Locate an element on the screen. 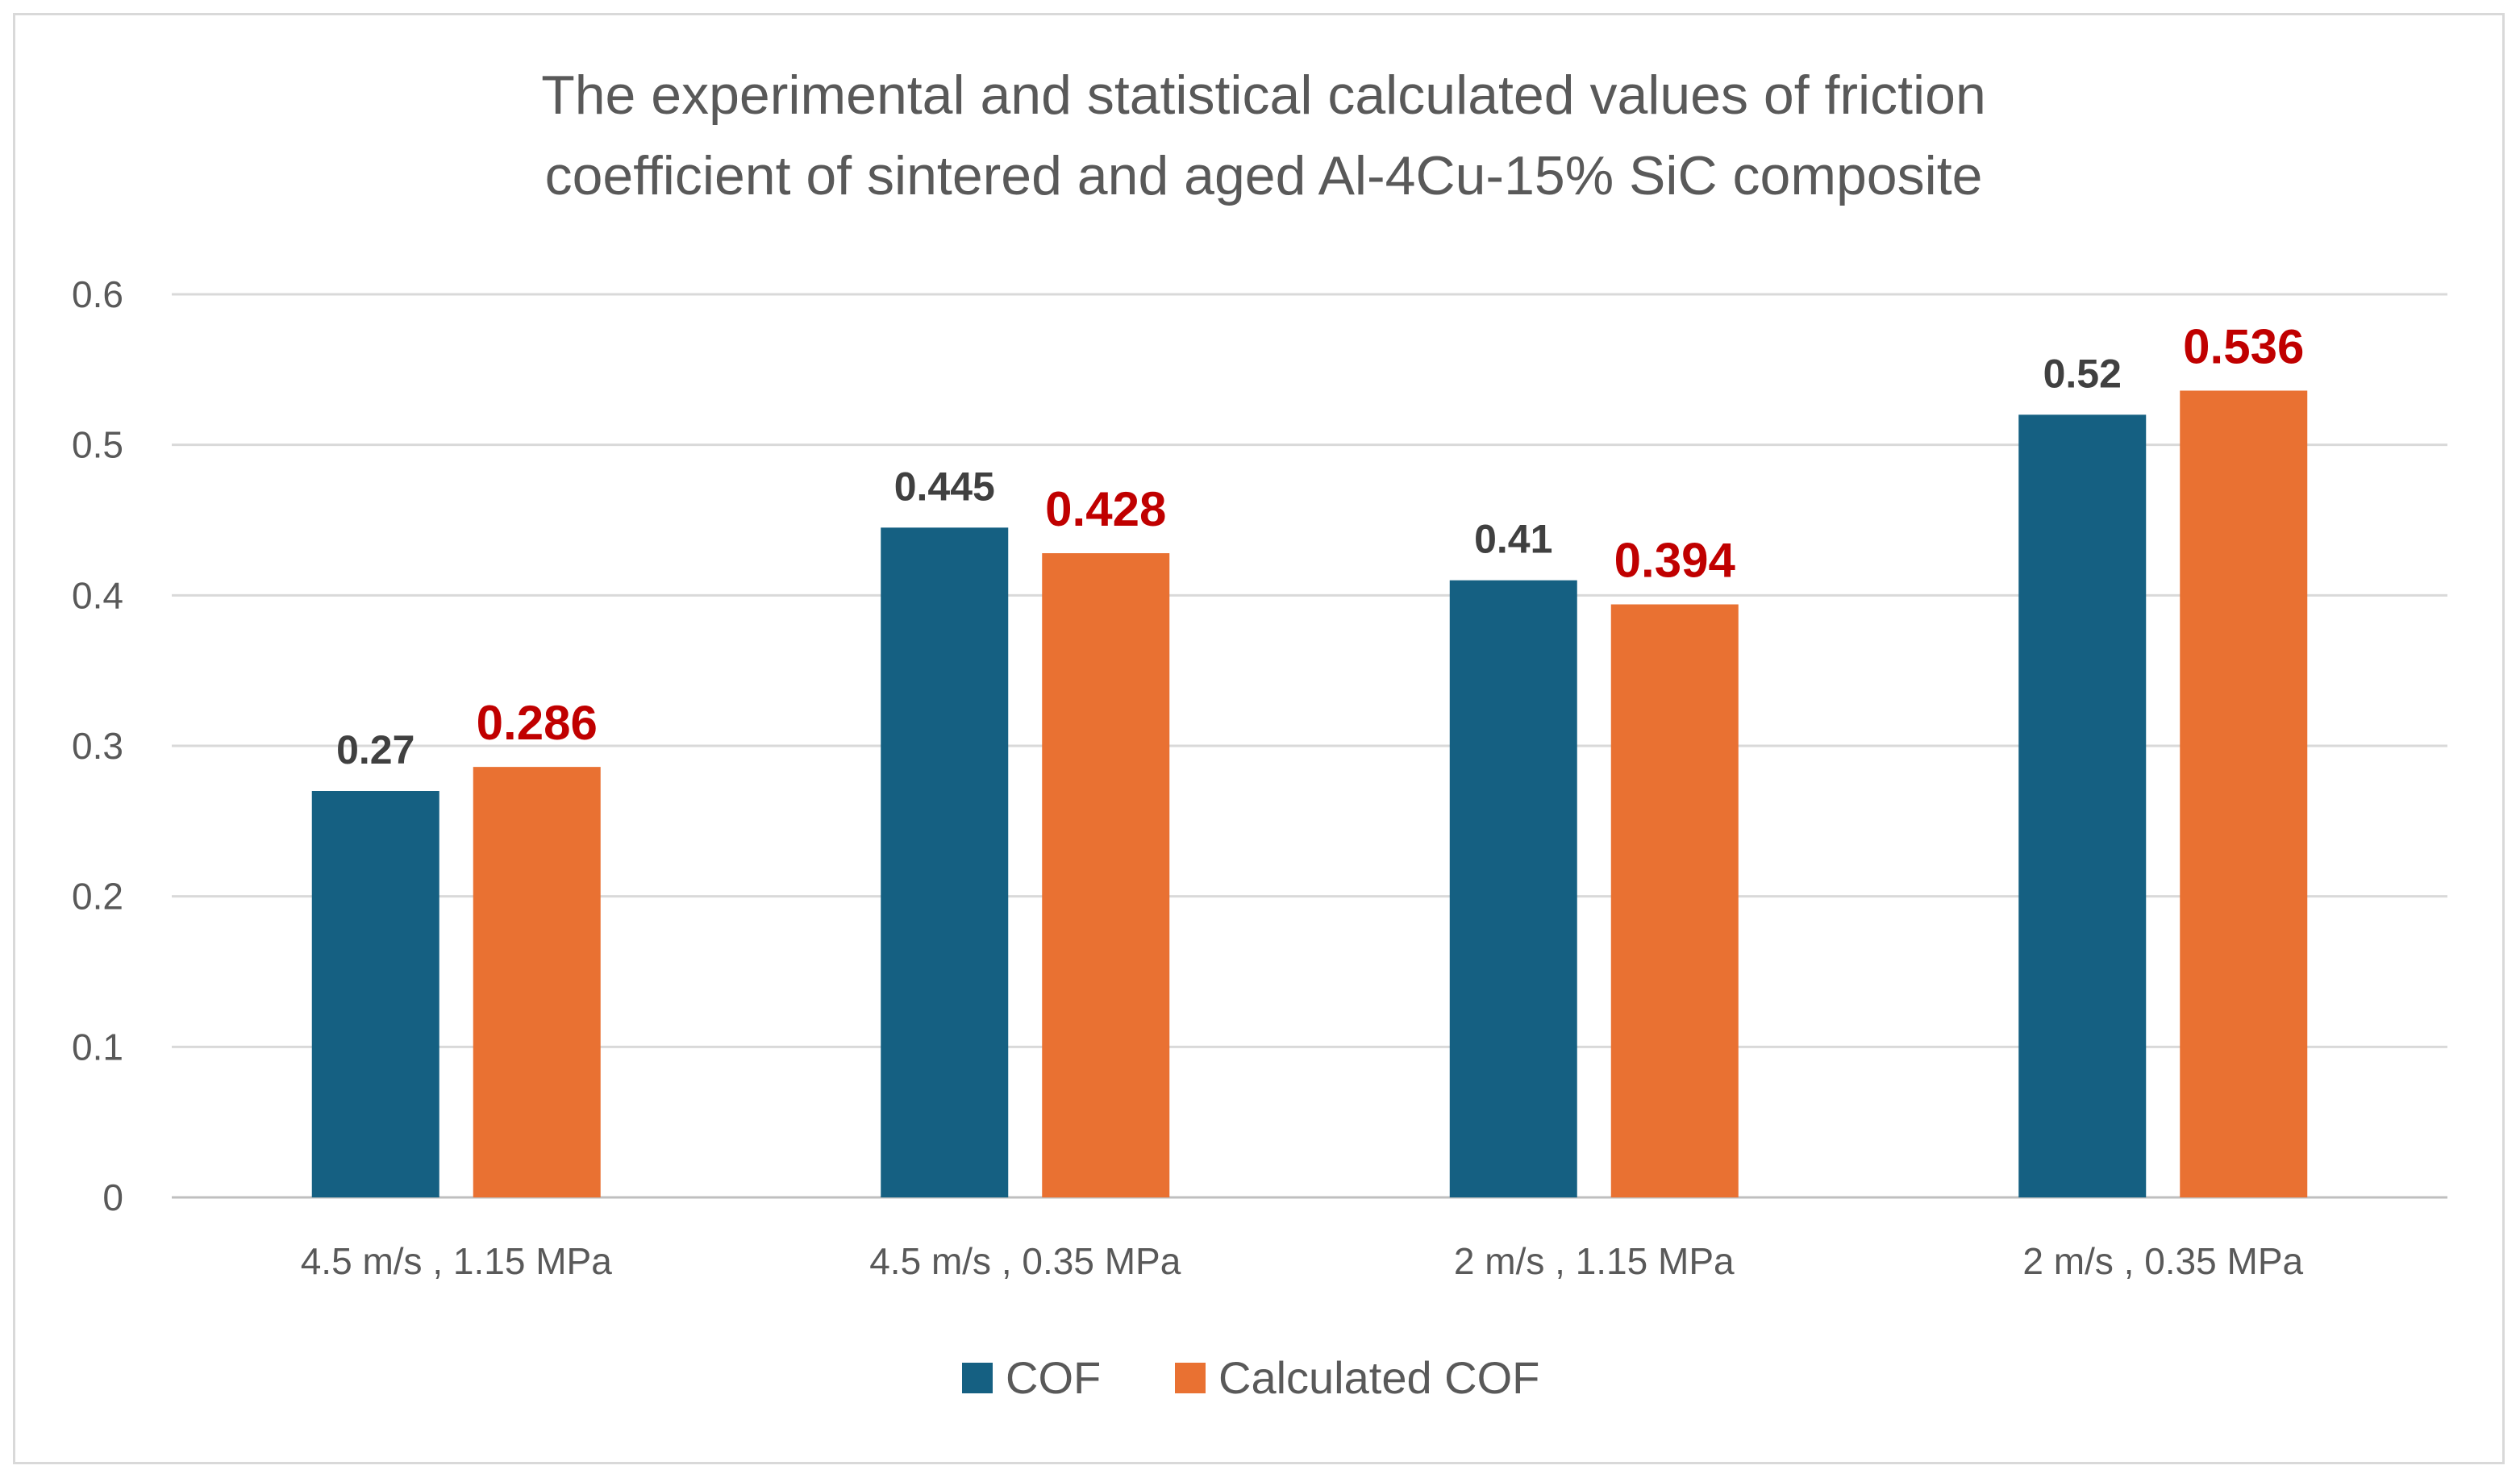 The image size is (2520, 1478). data-label-cof-2: 0.445 is located at coordinates (944, 486).